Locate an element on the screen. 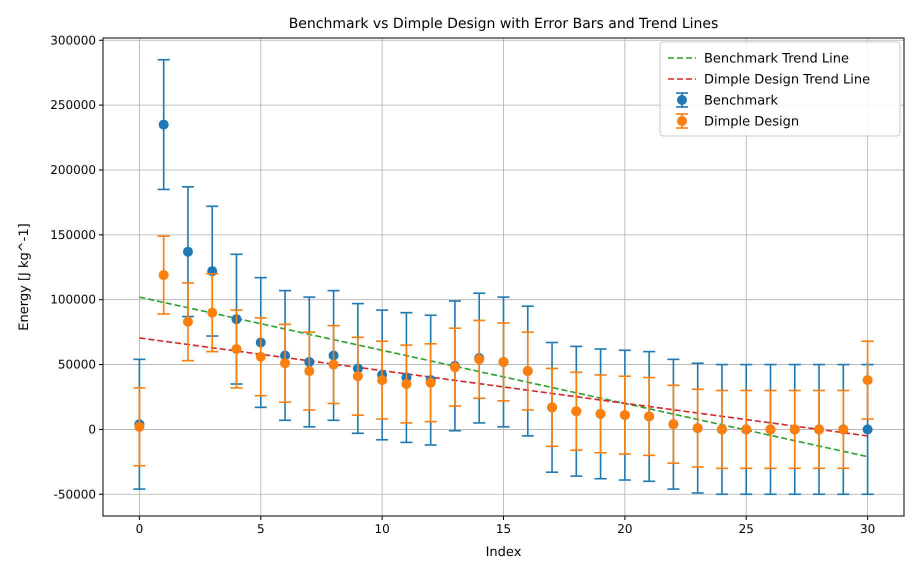 The width and height of the screenshot is (920, 572). y-tick-label: 0 is located at coordinates (92, 429).